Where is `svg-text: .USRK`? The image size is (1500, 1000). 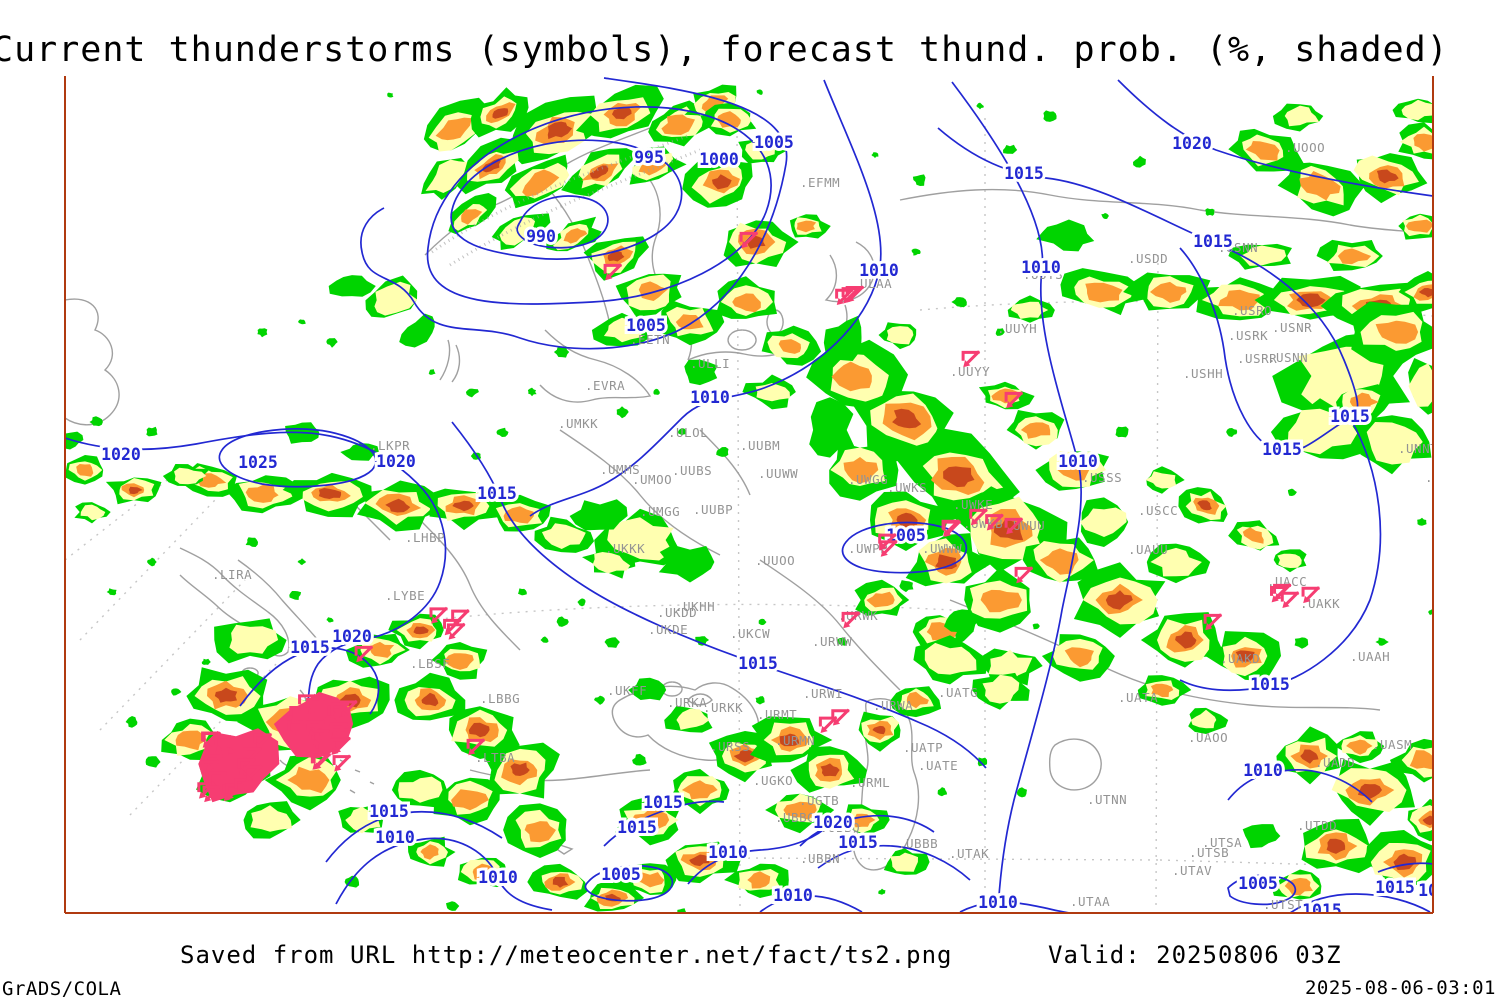
svg-text: .USRK is located at coordinates (1248, 335).